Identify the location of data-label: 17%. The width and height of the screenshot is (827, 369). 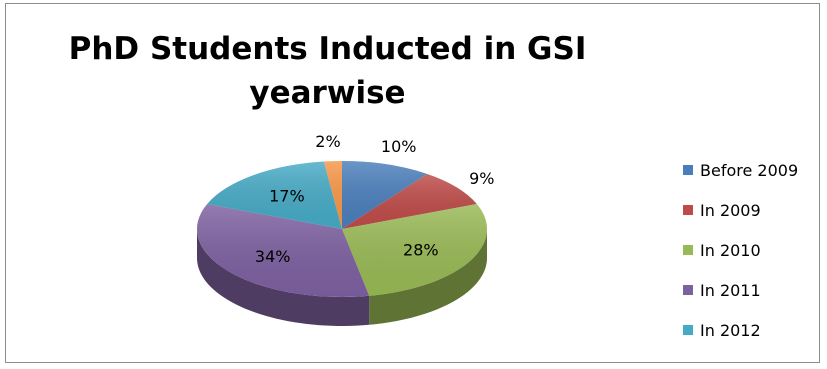
(287, 196).